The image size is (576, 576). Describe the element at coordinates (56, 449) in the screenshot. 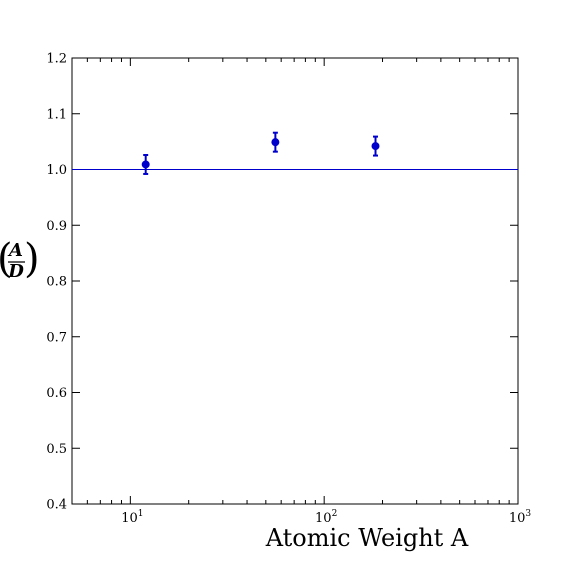

I see `y-tick-label: 0.5` at that location.